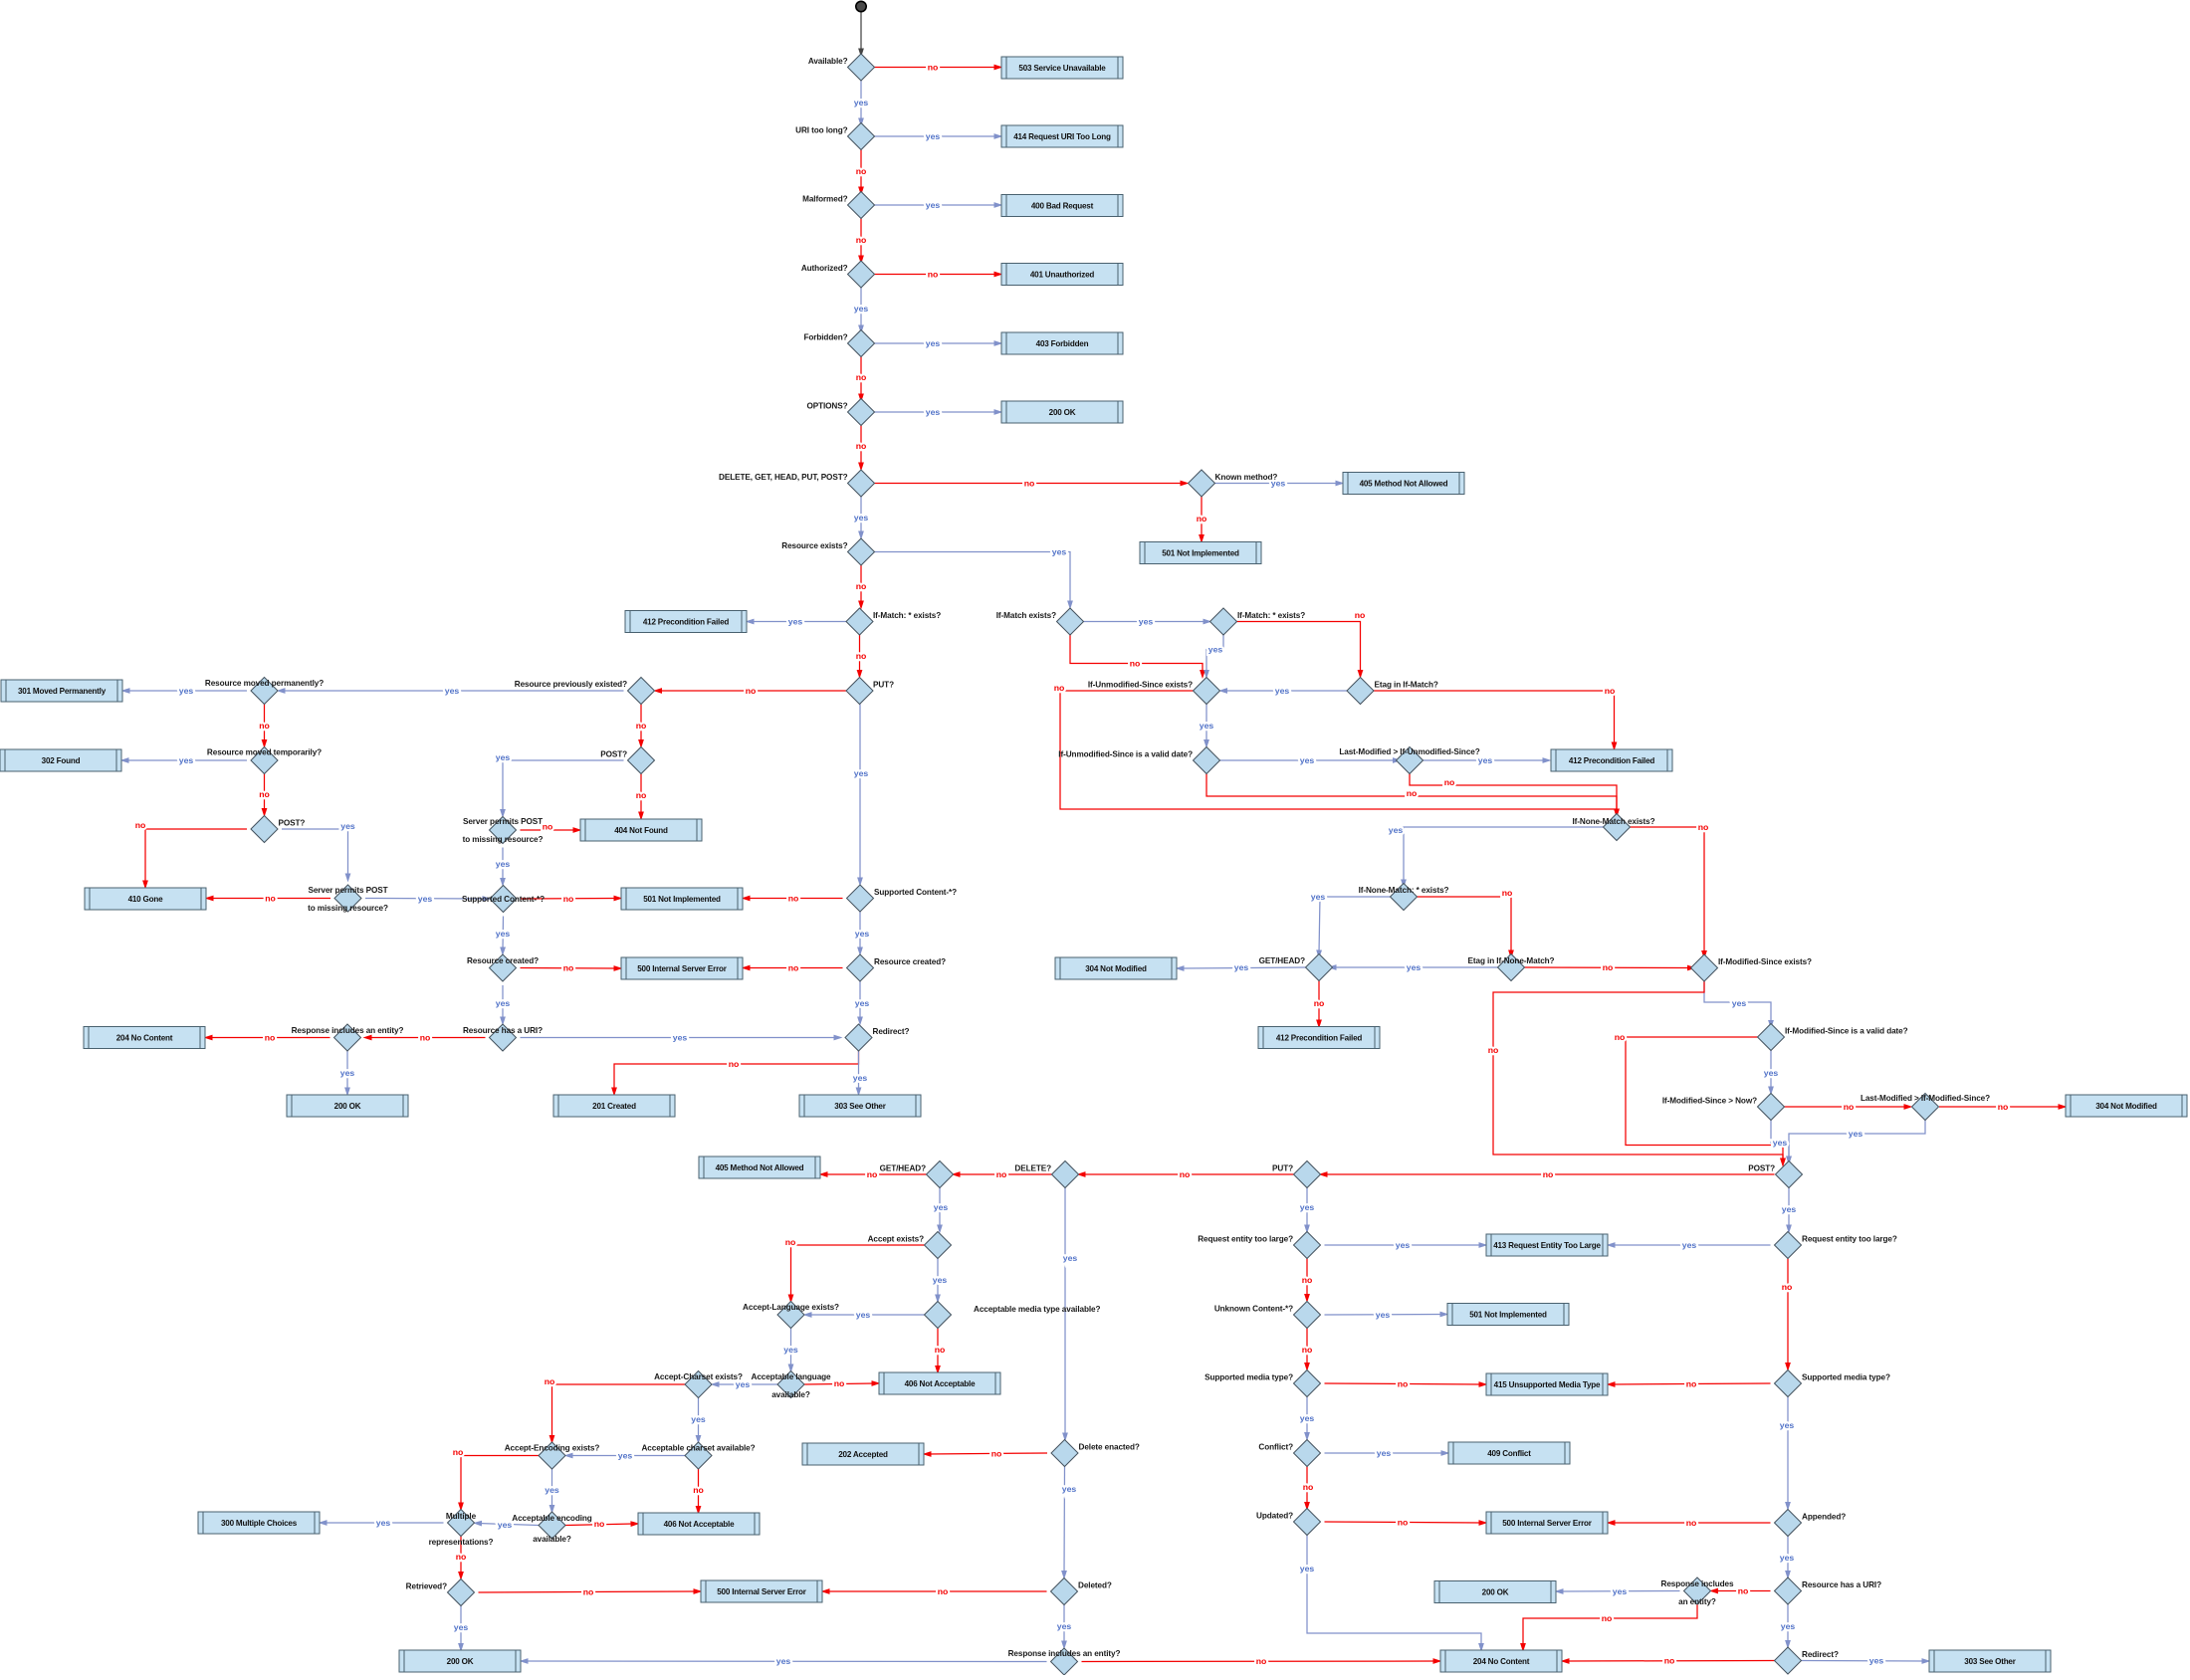 The image size is (2190, 1680). I want to click on svg-text: POST?, so click(1761, 1168).